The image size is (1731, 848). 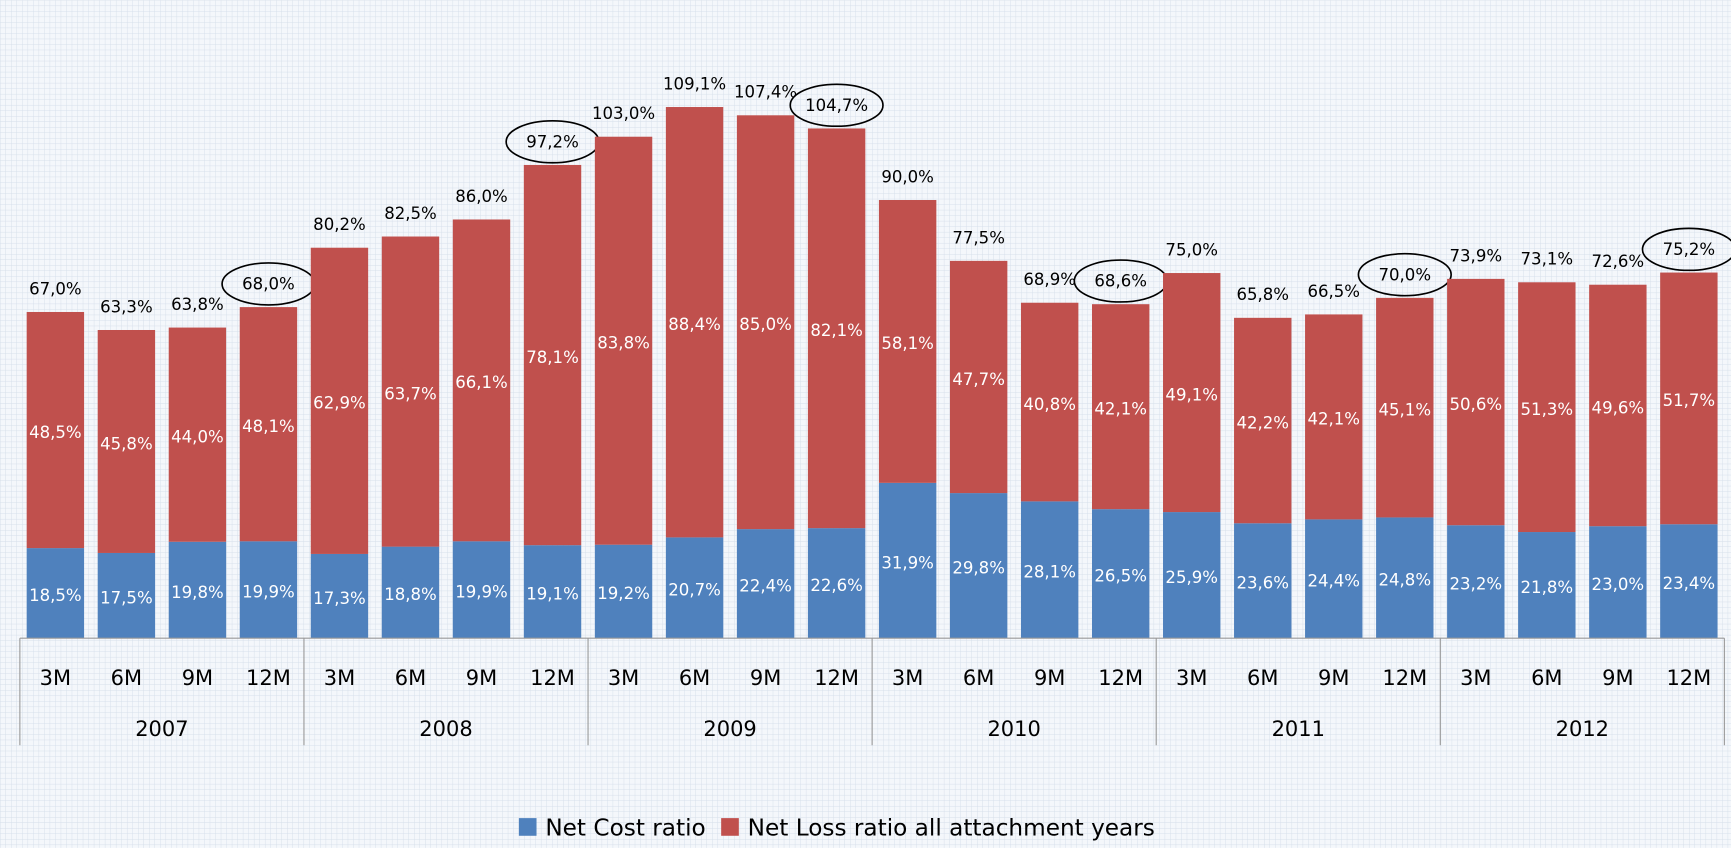 What do you see at coordinates (1262, 294) in the screenshot?
I see `total-label: 65,8%` at bounding box center [1262, 294].